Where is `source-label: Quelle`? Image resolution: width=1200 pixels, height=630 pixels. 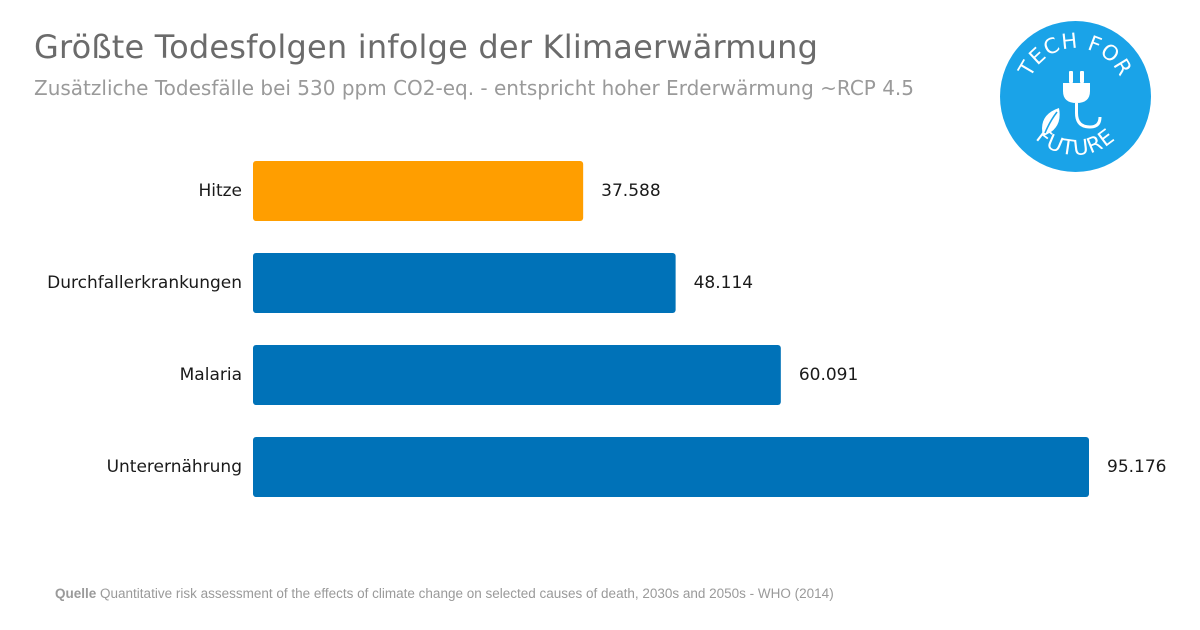 source-label: Quelle is located at coordinates (76, 593).